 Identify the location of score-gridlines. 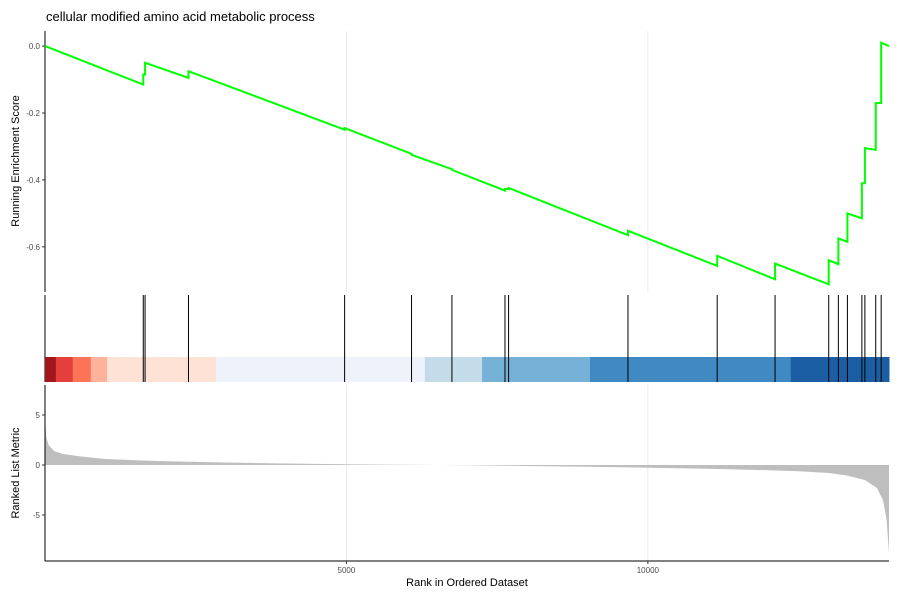
(497, 161).